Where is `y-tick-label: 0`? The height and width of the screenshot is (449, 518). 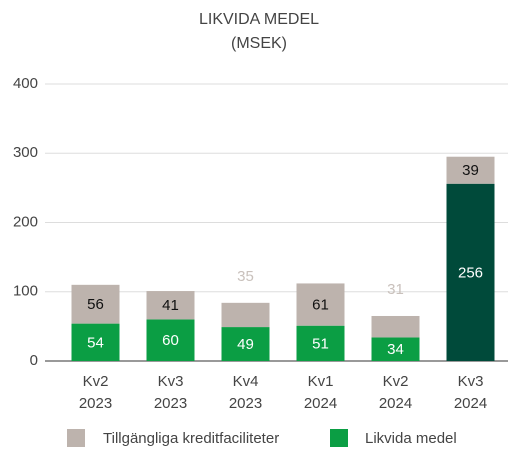
y-tick-label: 0 is located at coordinates (34, 360).